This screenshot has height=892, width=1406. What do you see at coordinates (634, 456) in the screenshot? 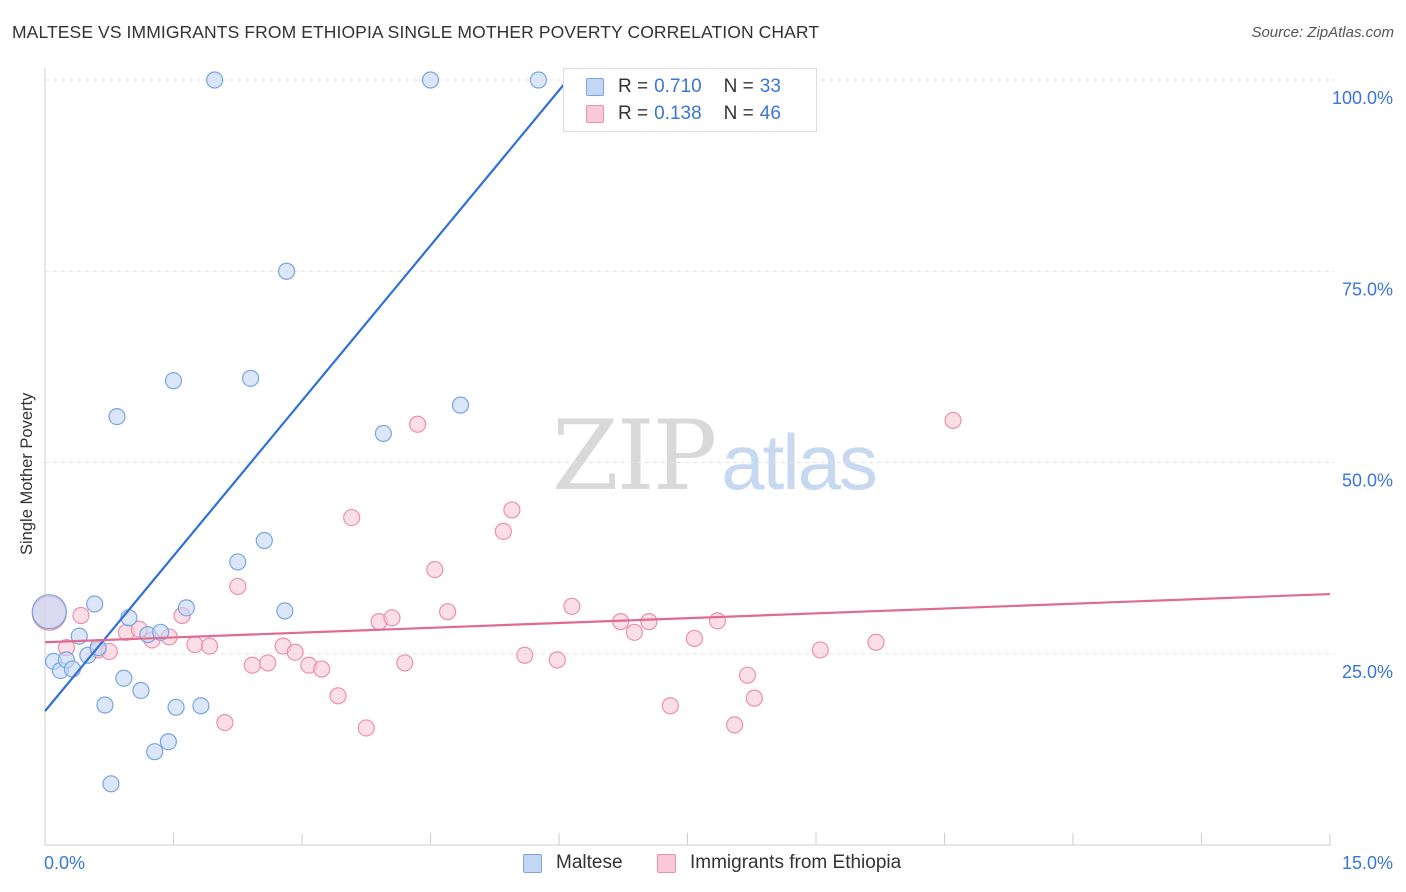
I see `watermark-zip: ZIP` at bounding box center [634, 456].